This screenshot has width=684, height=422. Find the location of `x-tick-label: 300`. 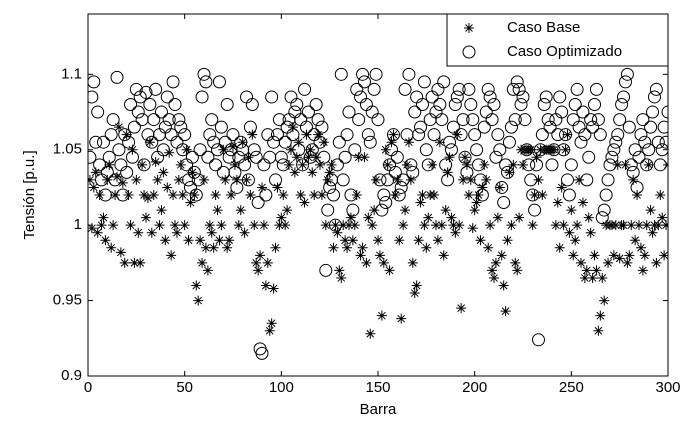

x-tick-label: 300 is located at coordinates (667, 387).